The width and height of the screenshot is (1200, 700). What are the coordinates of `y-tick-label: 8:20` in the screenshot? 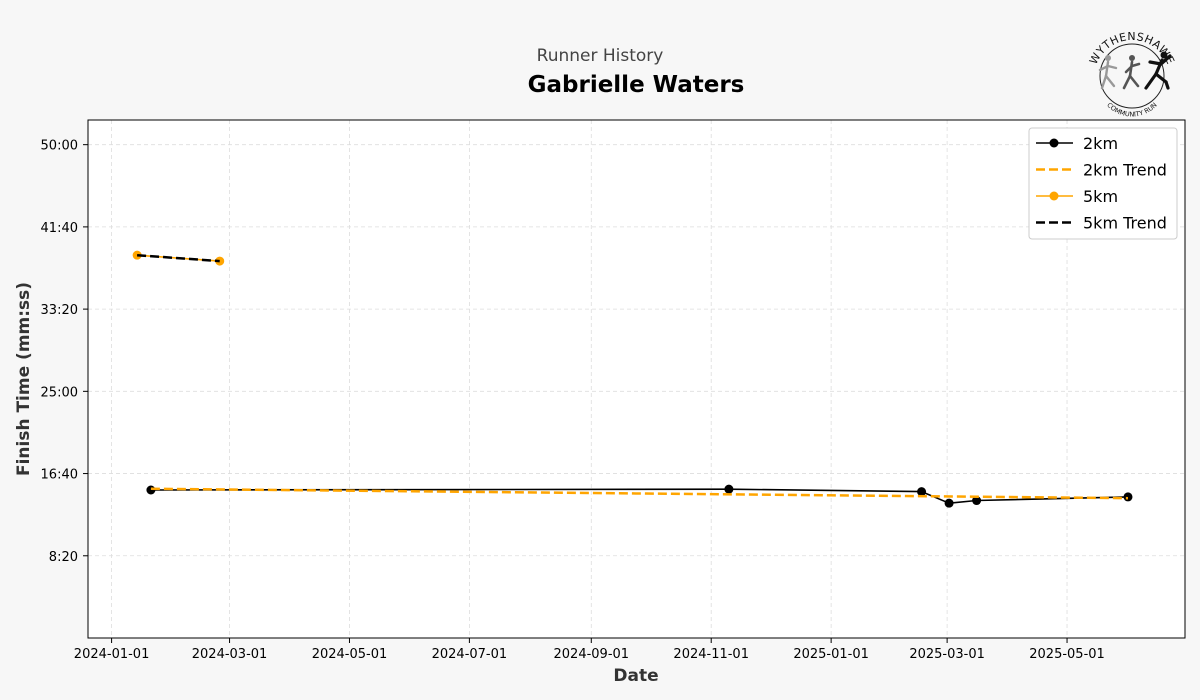 It's located at (63, 557).